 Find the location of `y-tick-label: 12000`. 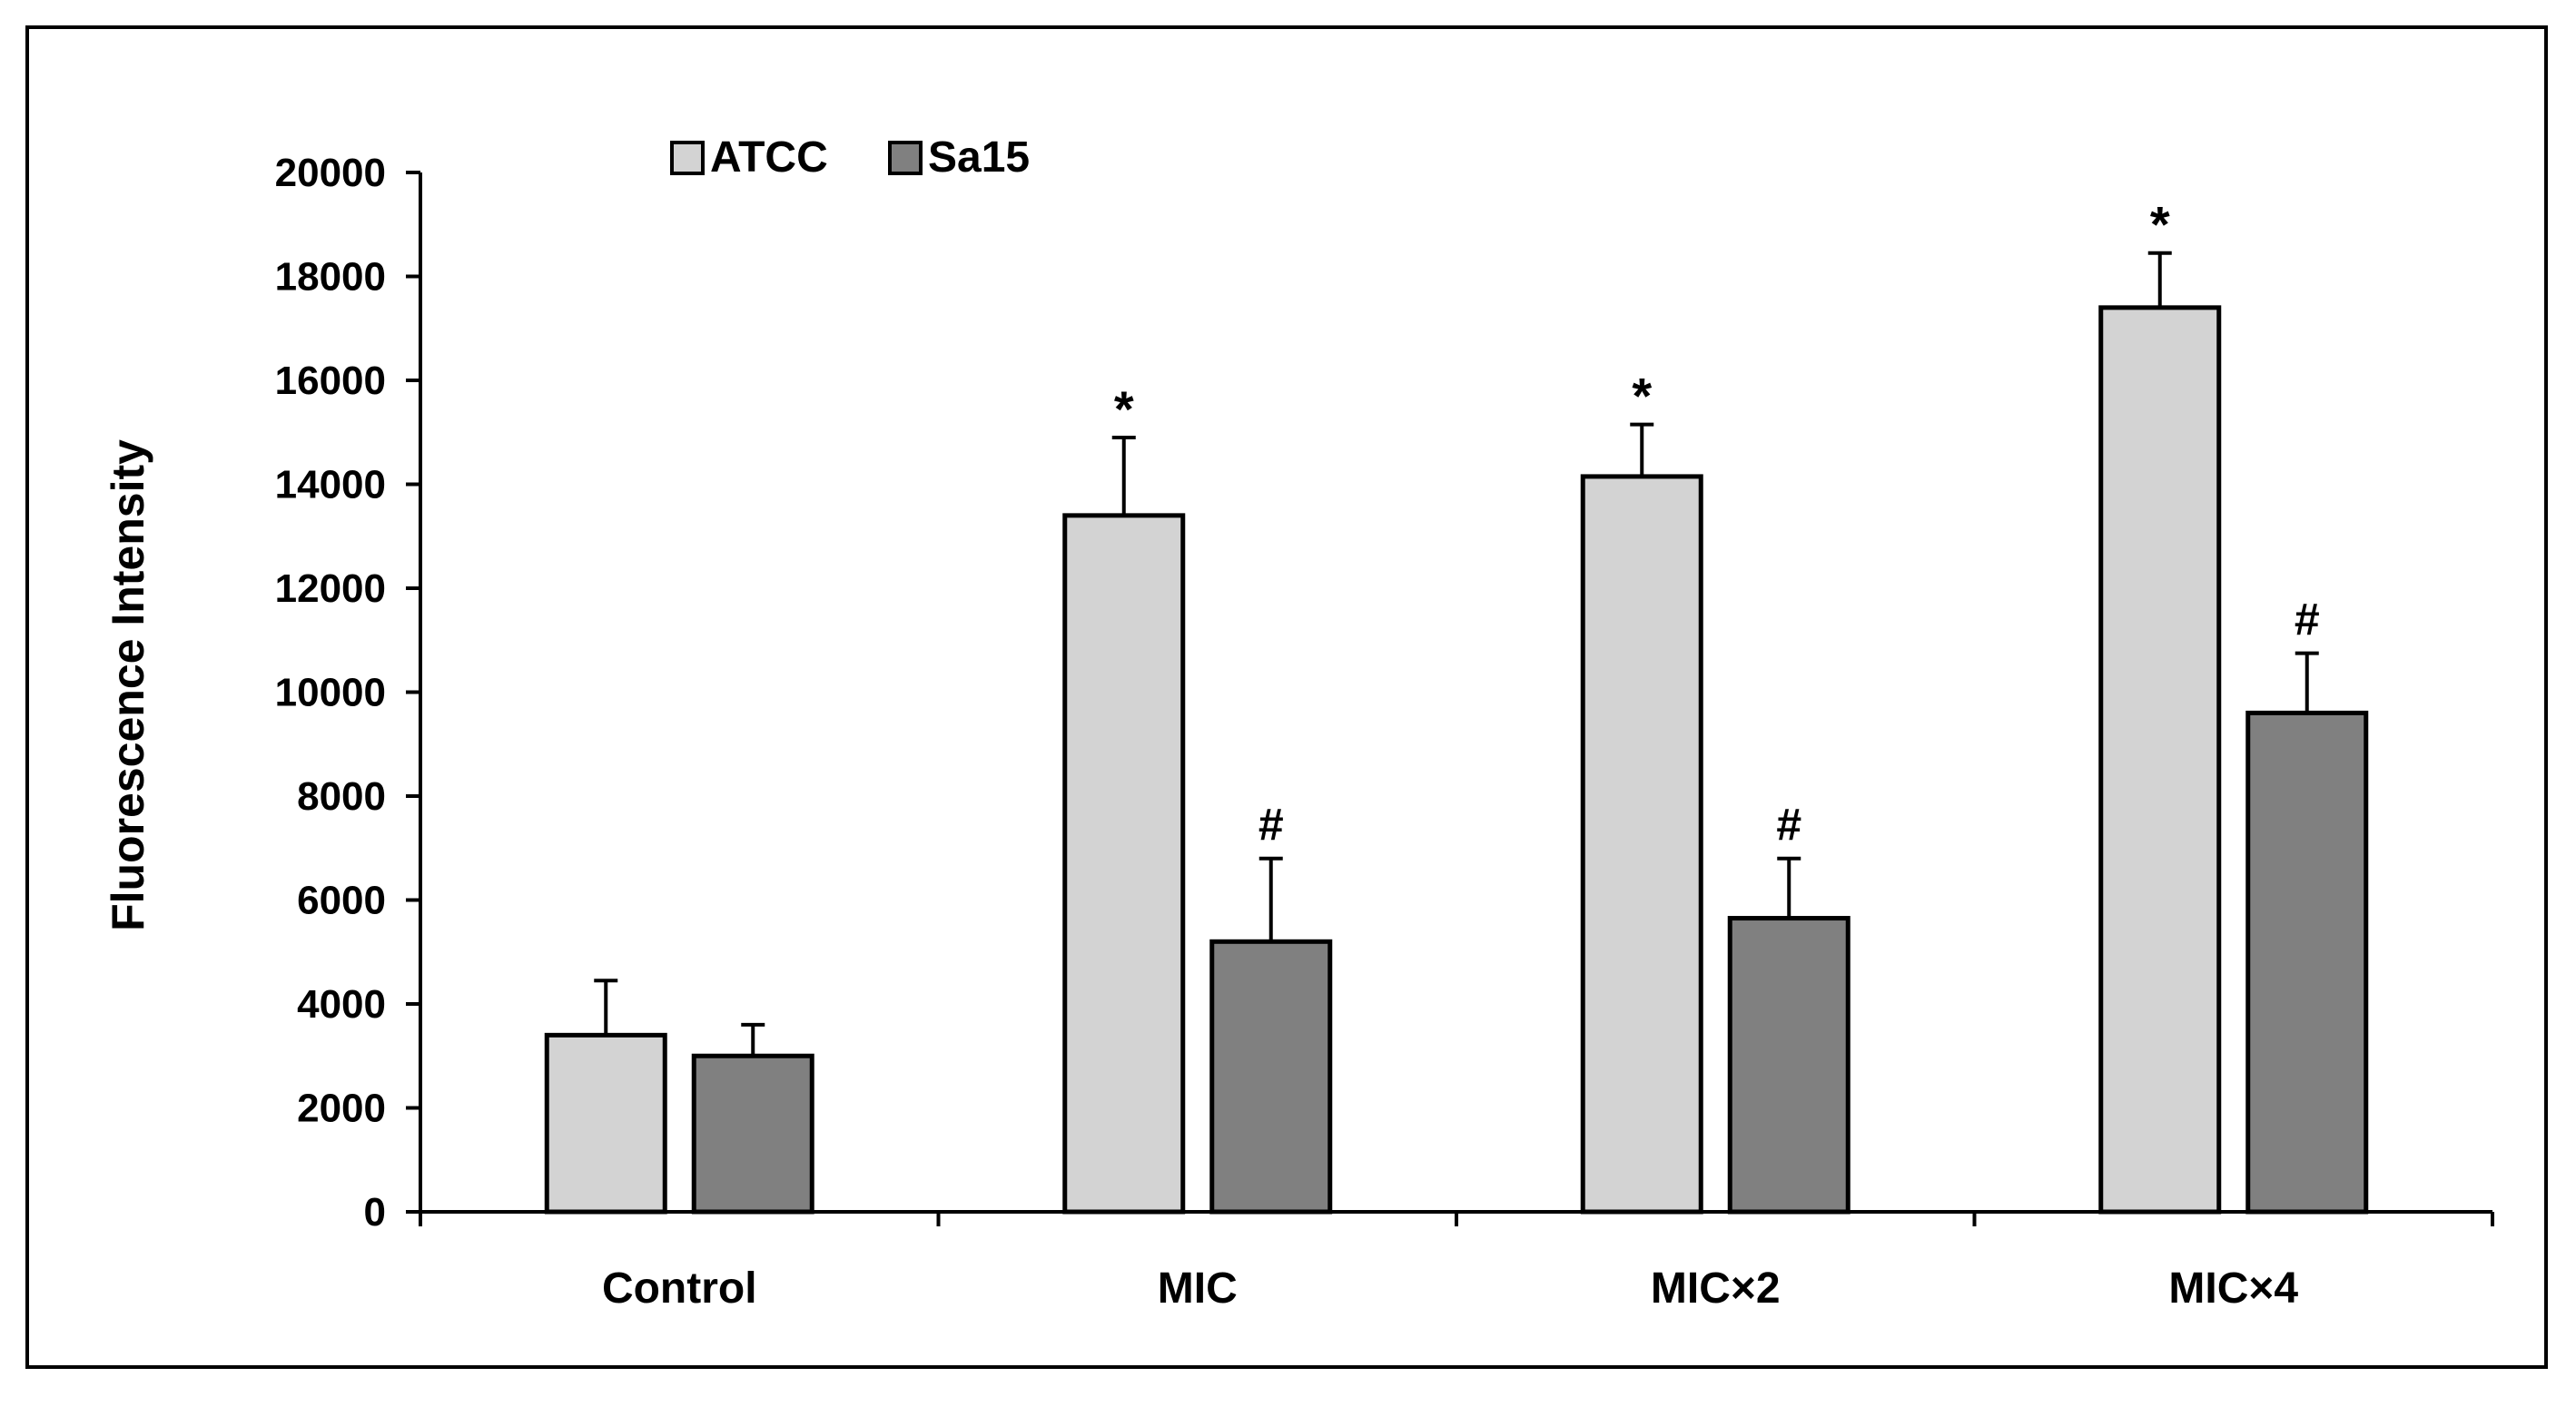

y-tick-label: 12000 is located at coordinates (330, 588).